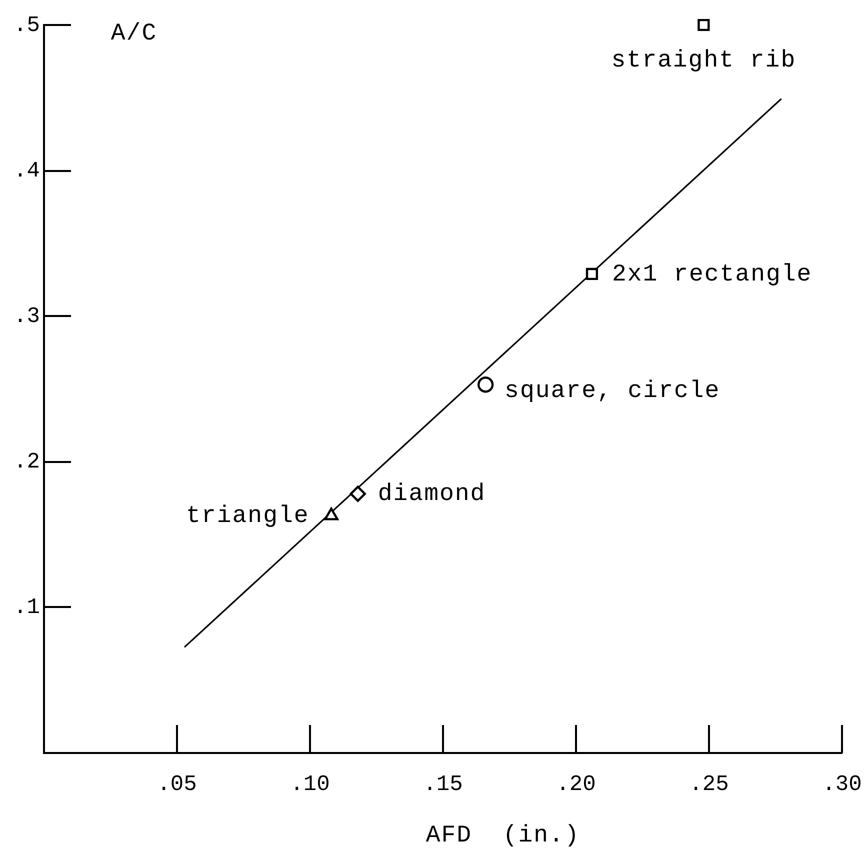 This screenshot has width=866, height=849. What do you see at coordinates (27, 462) in the screenshot?
I see `y-tick-label: .2` at bounding box center [27, 462].